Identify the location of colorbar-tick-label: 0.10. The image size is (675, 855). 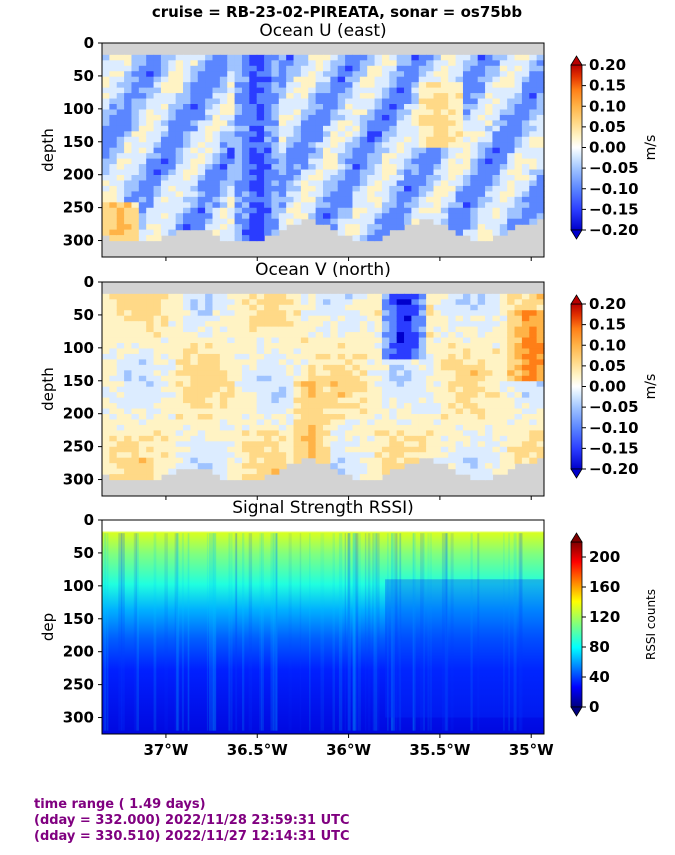
(607, 106).